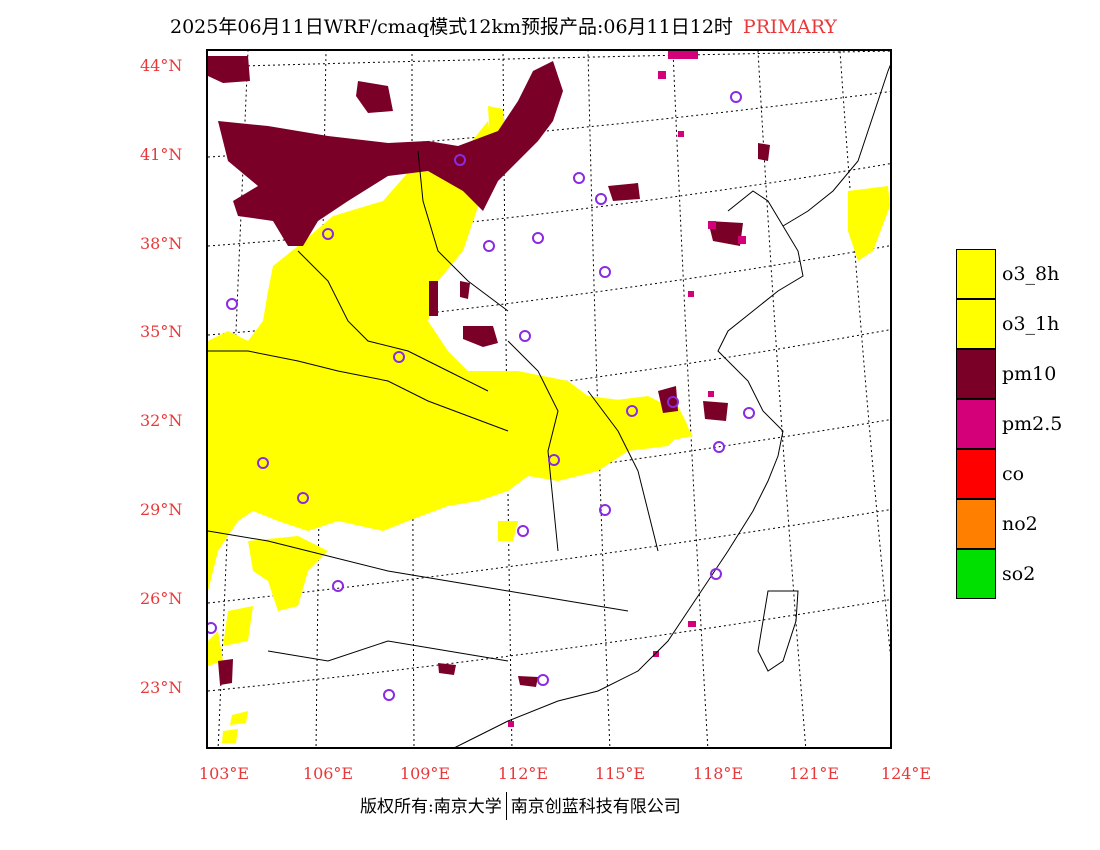  Describe the element at coordinates (161, 65) in the screenshot. I see `lat-label: 44°N` at that location.